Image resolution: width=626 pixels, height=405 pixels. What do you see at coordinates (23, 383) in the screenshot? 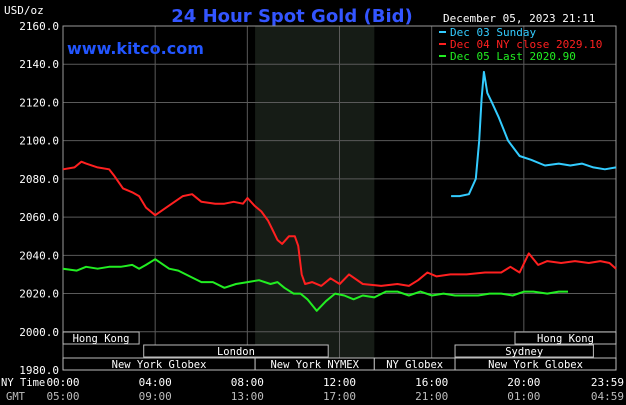
I see `x-axis-ny-caption: NY Time` at bounding box center [23, 383].